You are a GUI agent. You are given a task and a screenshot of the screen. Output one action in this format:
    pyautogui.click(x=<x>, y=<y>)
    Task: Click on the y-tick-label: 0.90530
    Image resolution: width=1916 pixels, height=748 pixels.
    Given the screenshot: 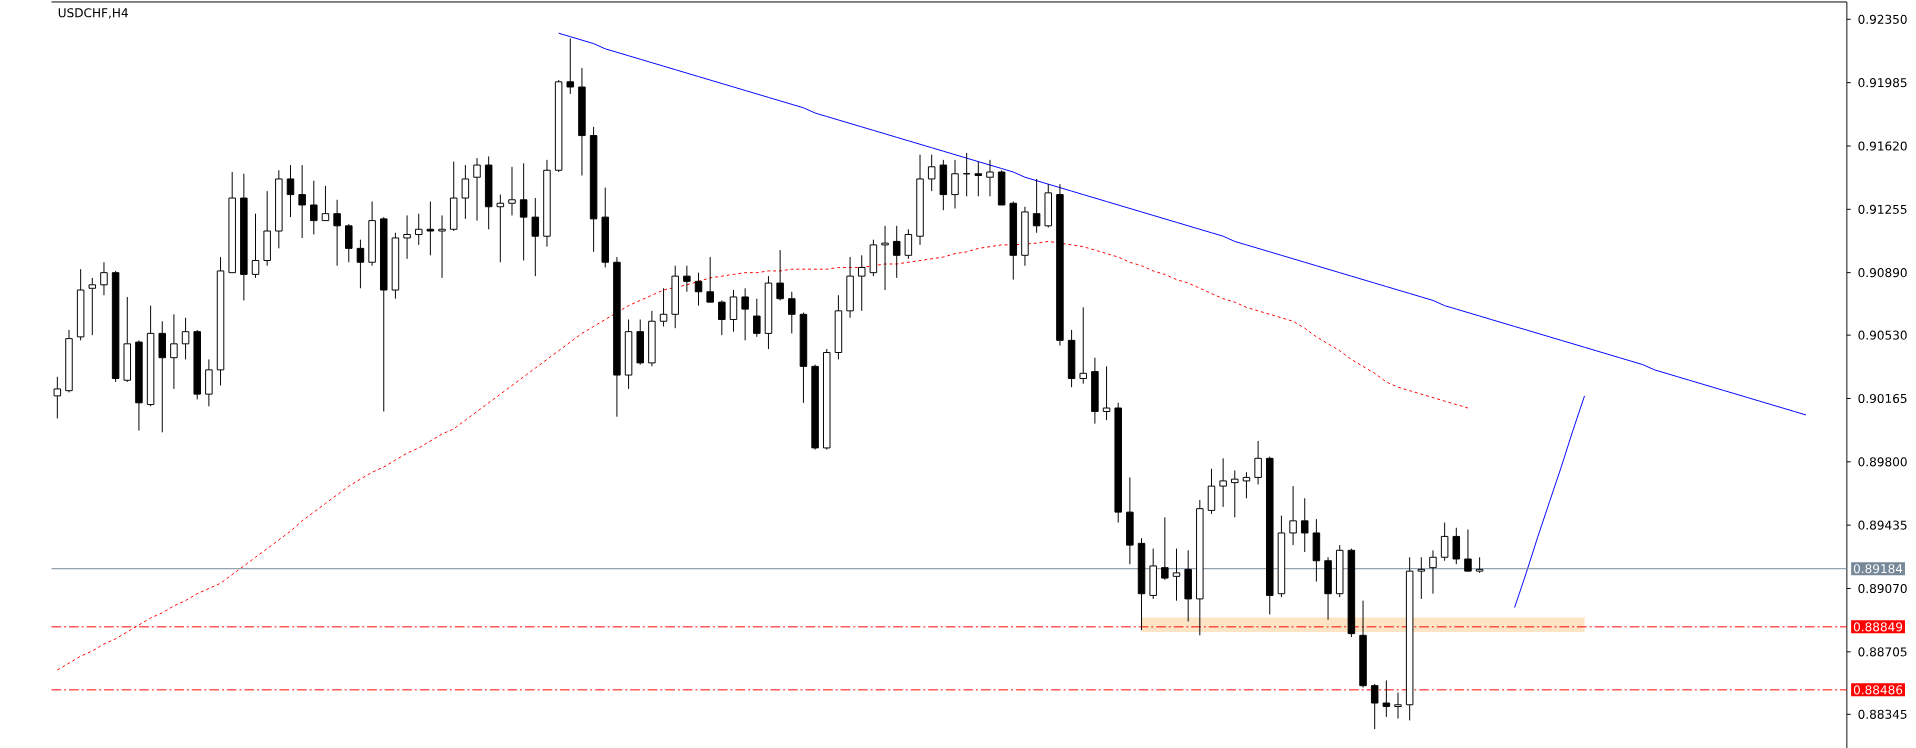 What is the action you would take?
    pyautogui.click(x=1882, y=335)
    